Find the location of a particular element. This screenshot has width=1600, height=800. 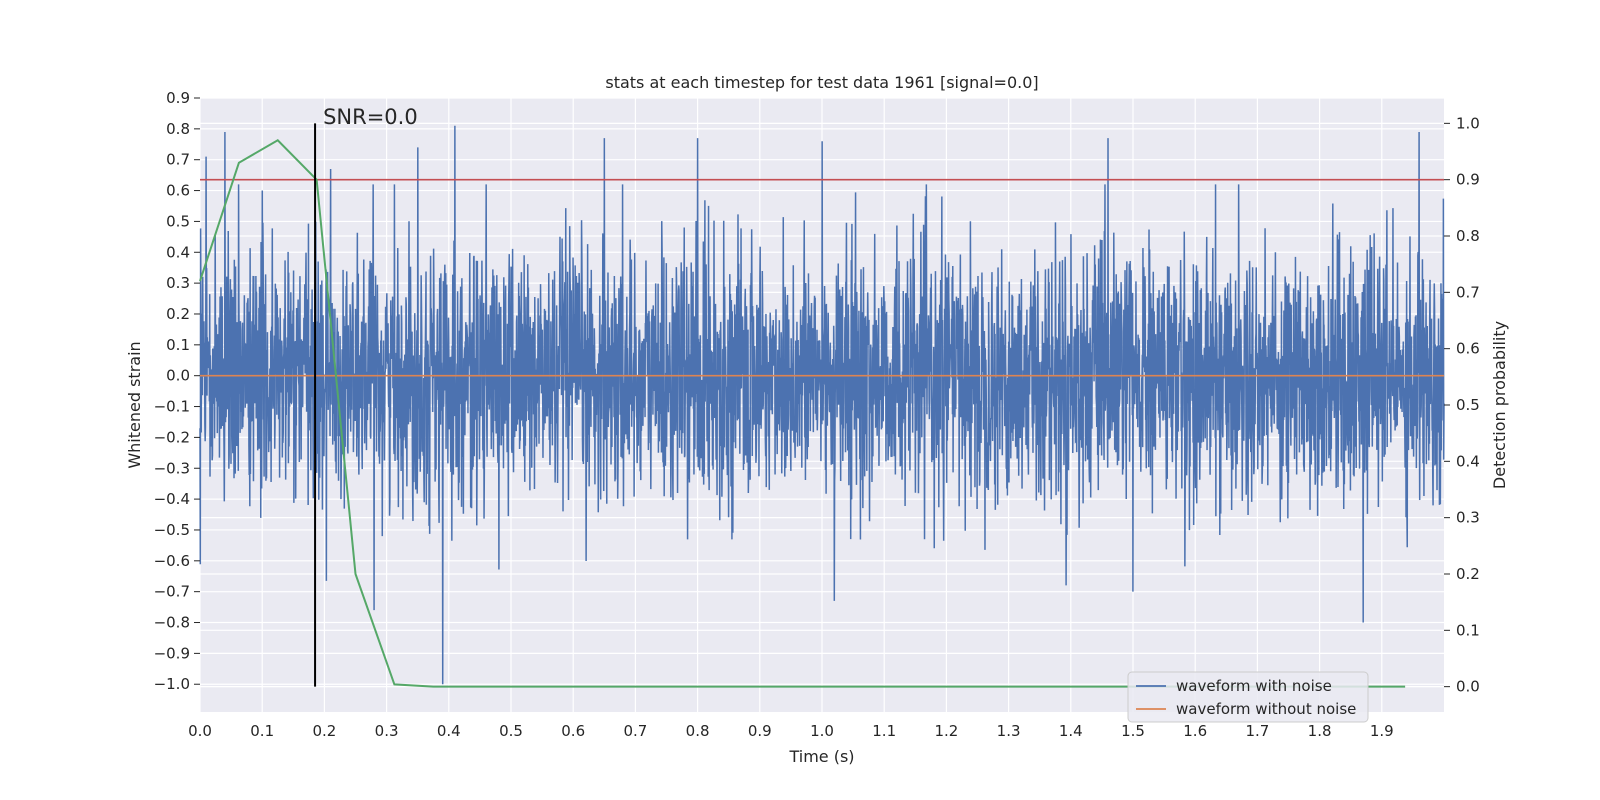

x-tick-label: 0.4 is located at coordinates (449, 731).